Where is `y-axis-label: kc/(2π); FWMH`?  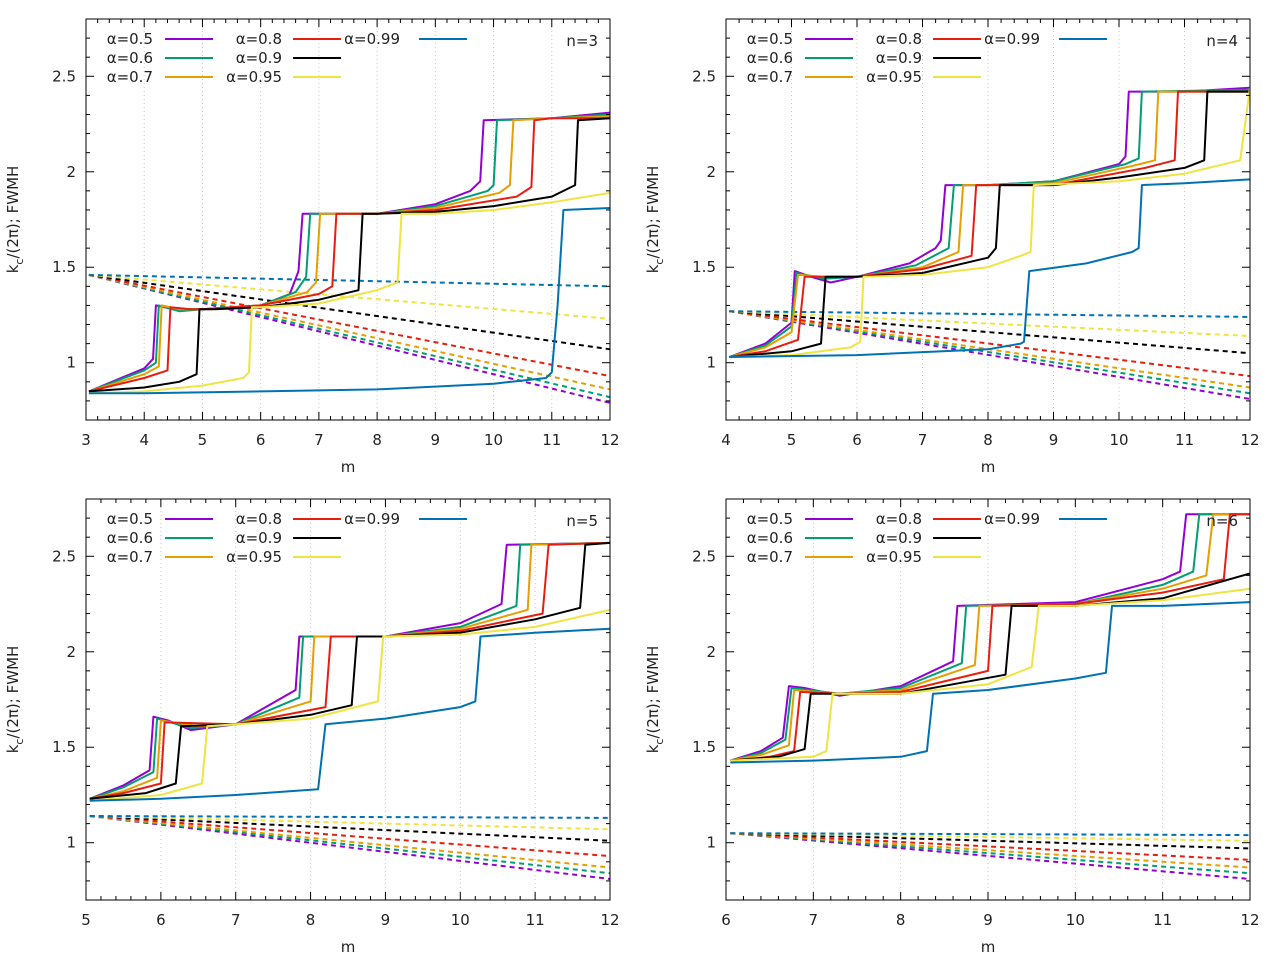
y-axis-label: kc/(2π); FWMH is located at coordinates (655, 700).